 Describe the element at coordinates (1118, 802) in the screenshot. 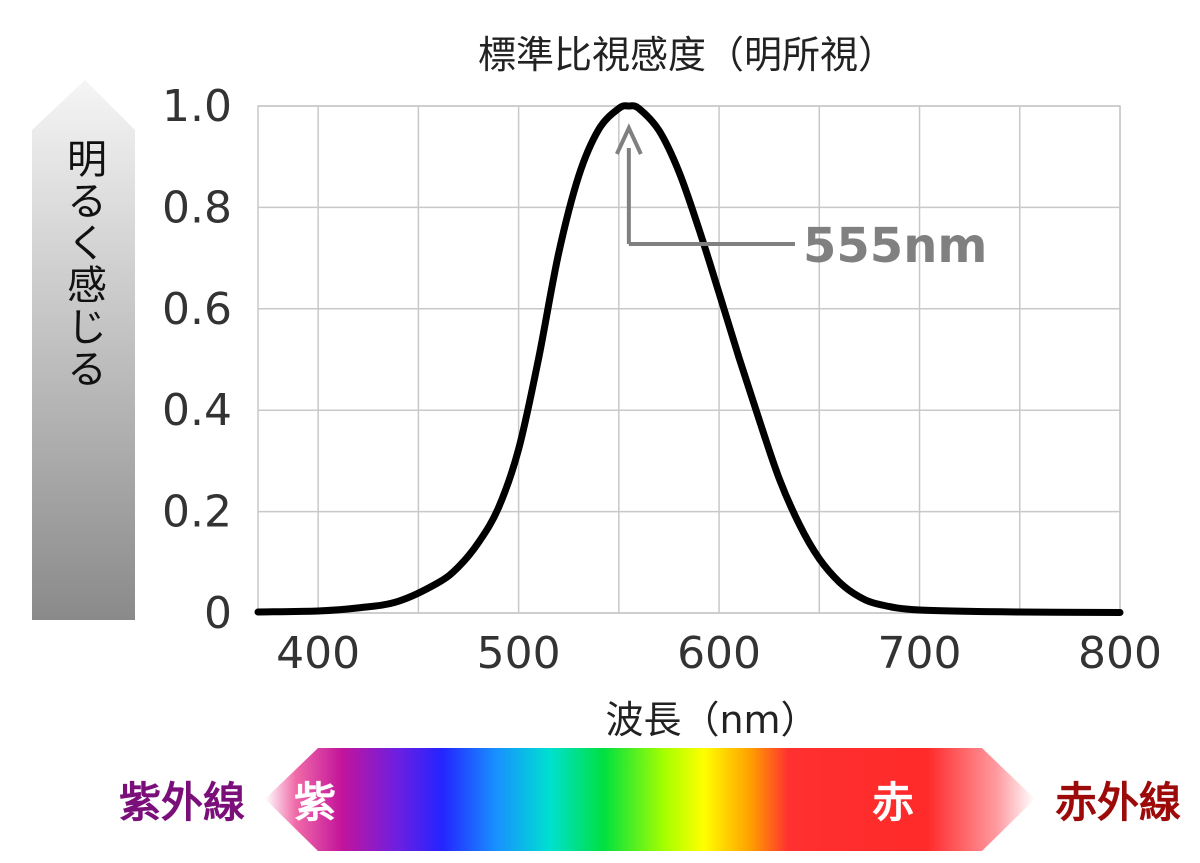

I see `infrared-label: 赤外線` at that location.